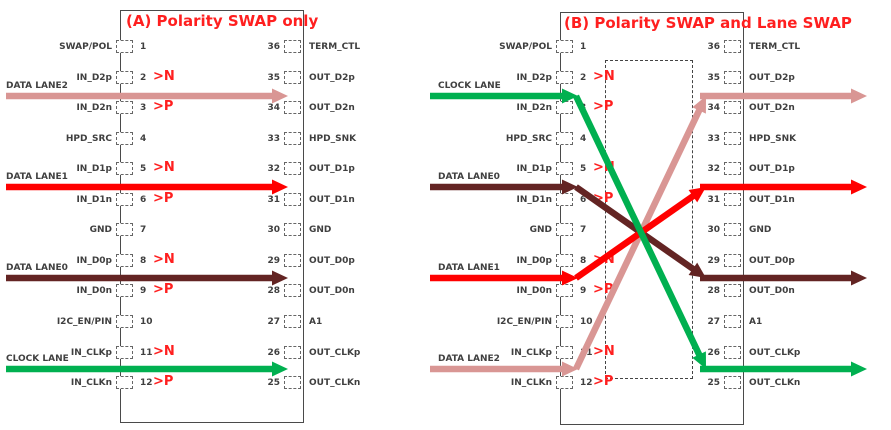 The width and height of the screenshot is (891, 430). Describe the element at coordinates (94, 108) in the screenshot. I see `pin-label-IN_D2n-a: IN_D2n` at that location.